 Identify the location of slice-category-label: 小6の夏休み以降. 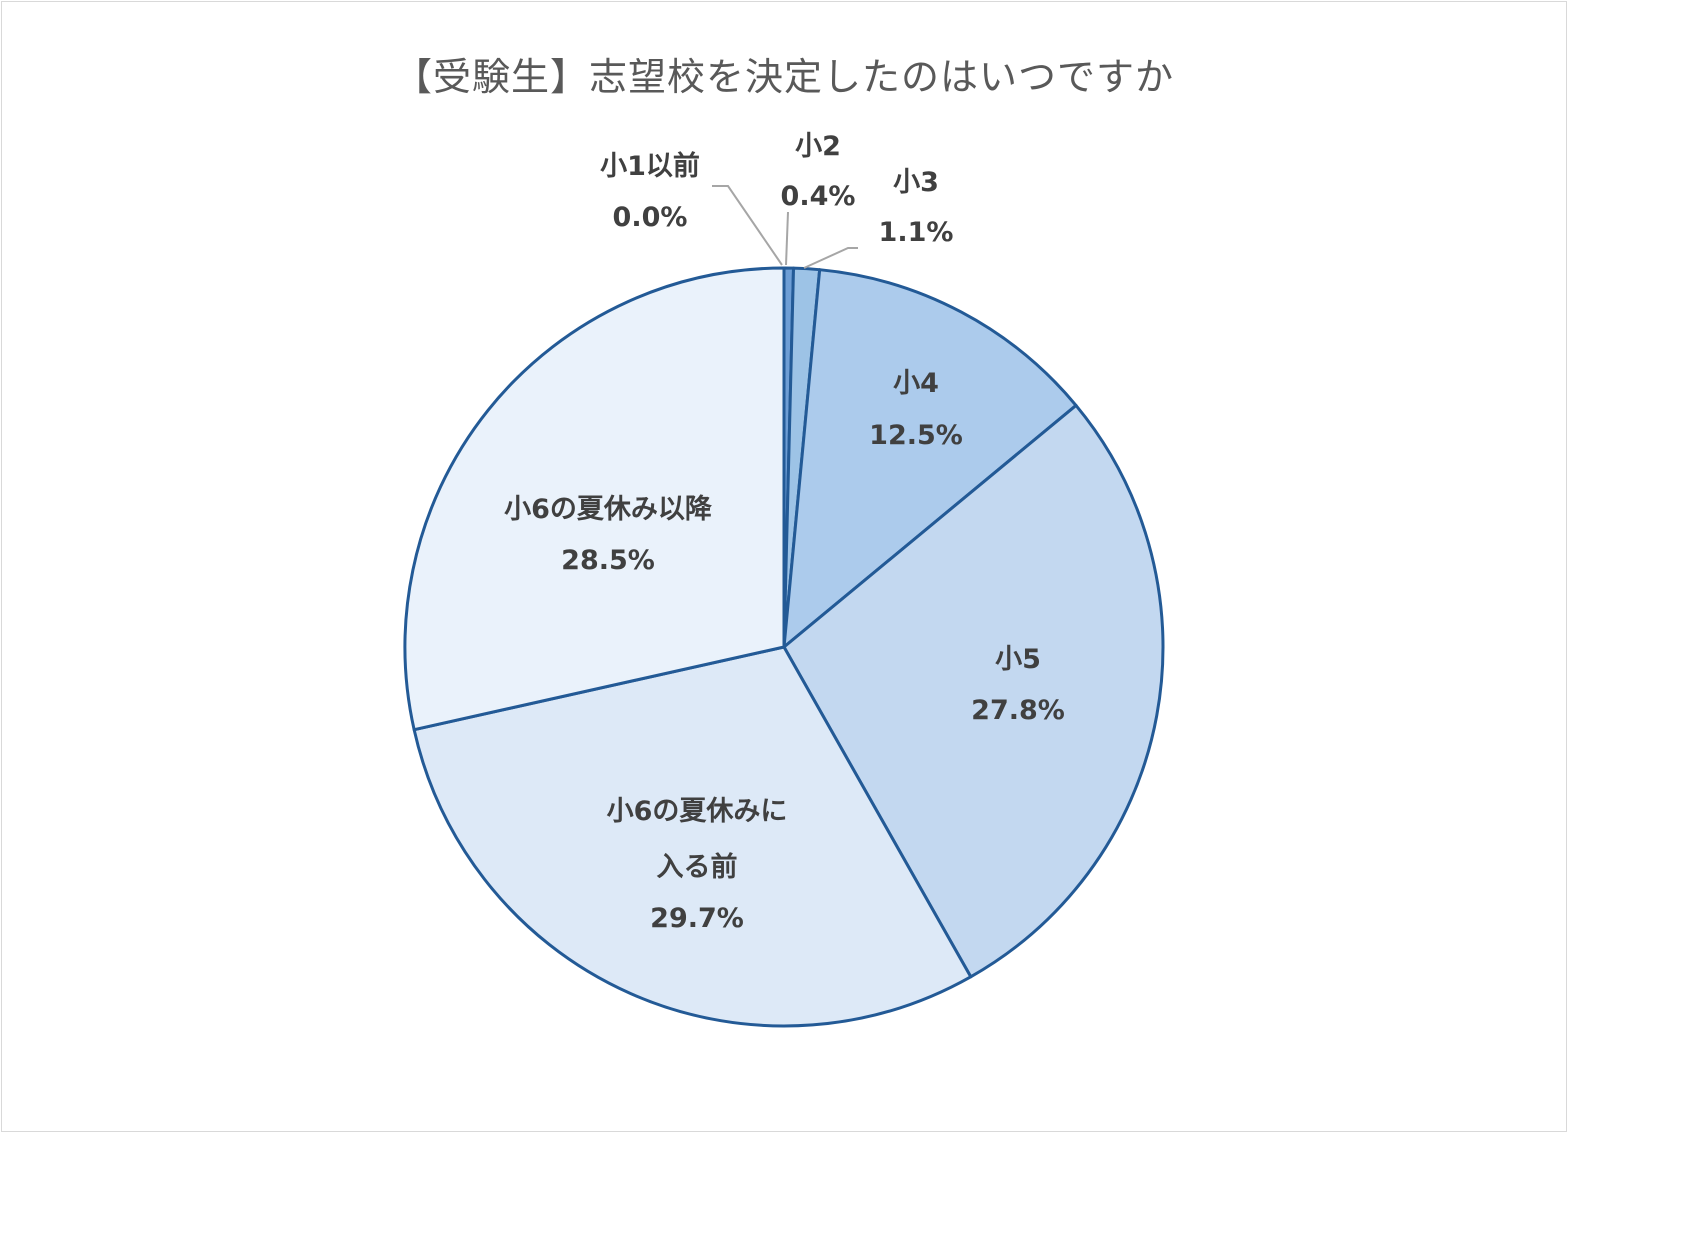
(608, 509).